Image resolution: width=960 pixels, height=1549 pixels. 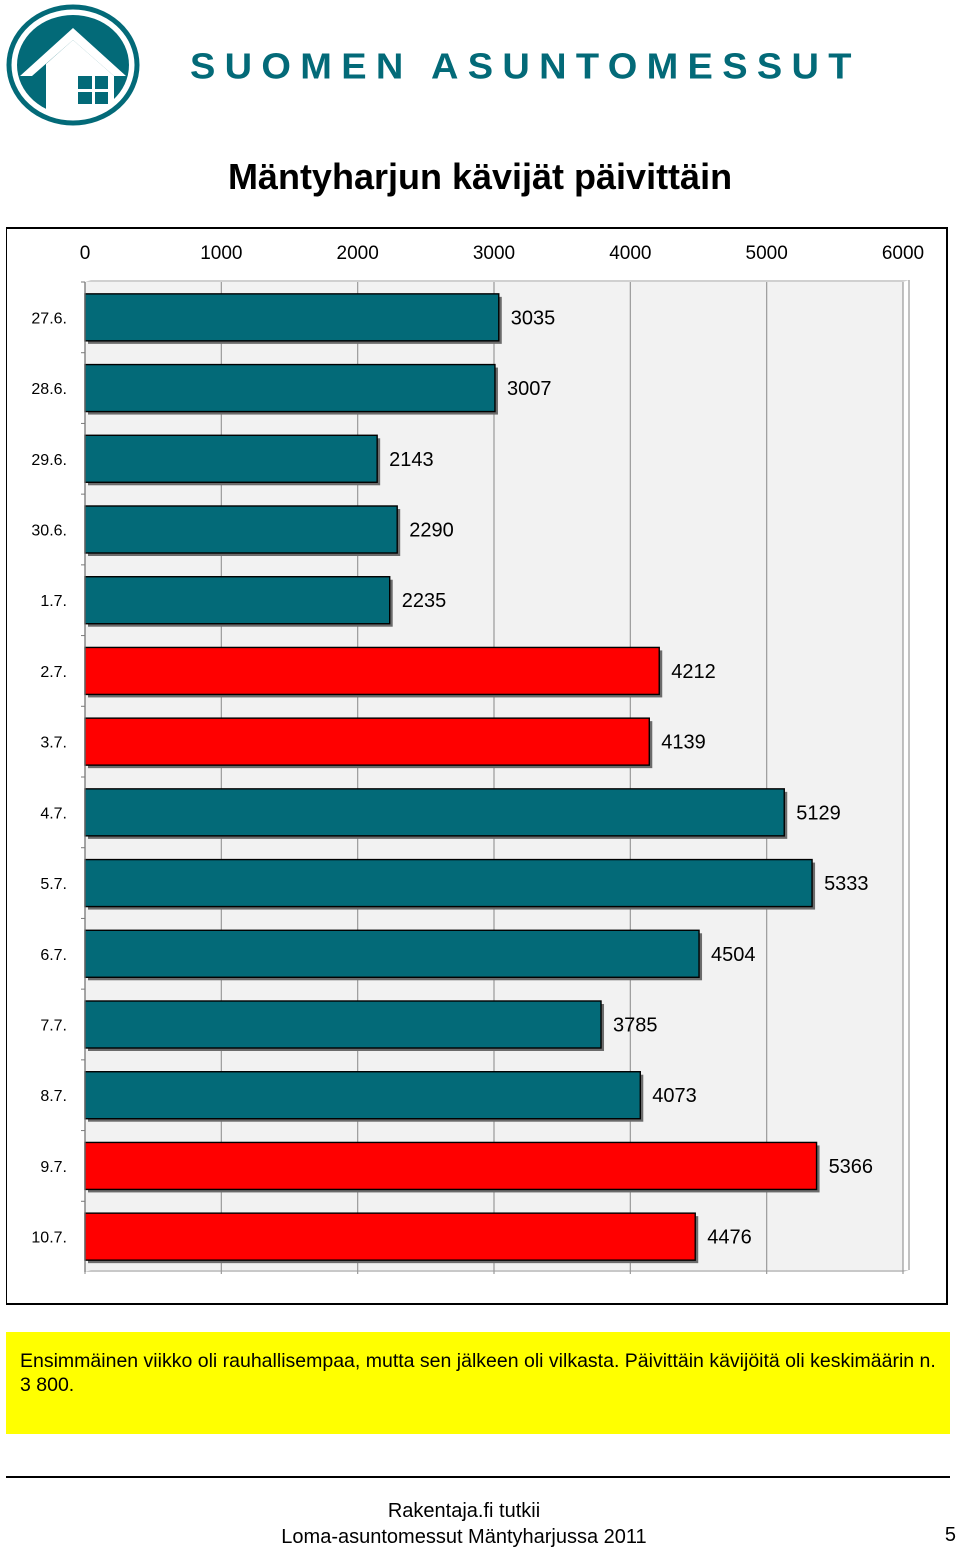 I want to click on data-label: 4212, so click(x=693, y=672).